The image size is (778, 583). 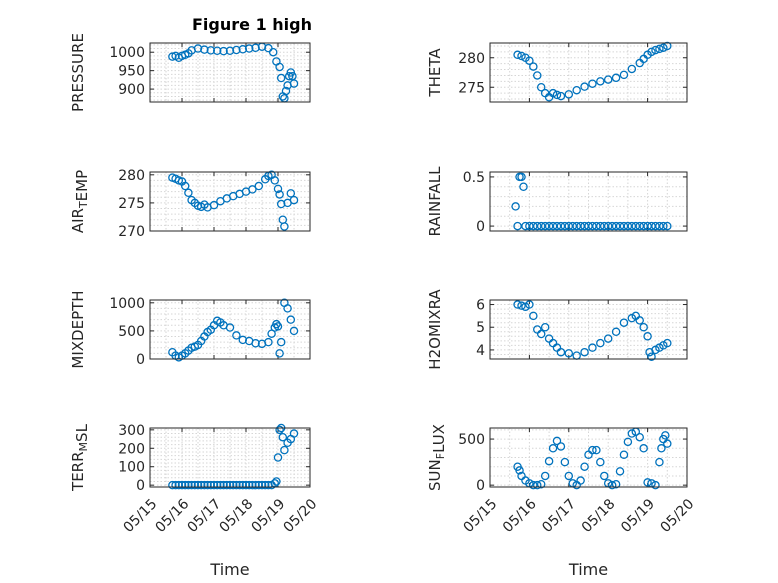 What do you see at coordinates (480, 328) in the screenshot?
I see `y-tick-label: 5` at bounding box center [480, 328].